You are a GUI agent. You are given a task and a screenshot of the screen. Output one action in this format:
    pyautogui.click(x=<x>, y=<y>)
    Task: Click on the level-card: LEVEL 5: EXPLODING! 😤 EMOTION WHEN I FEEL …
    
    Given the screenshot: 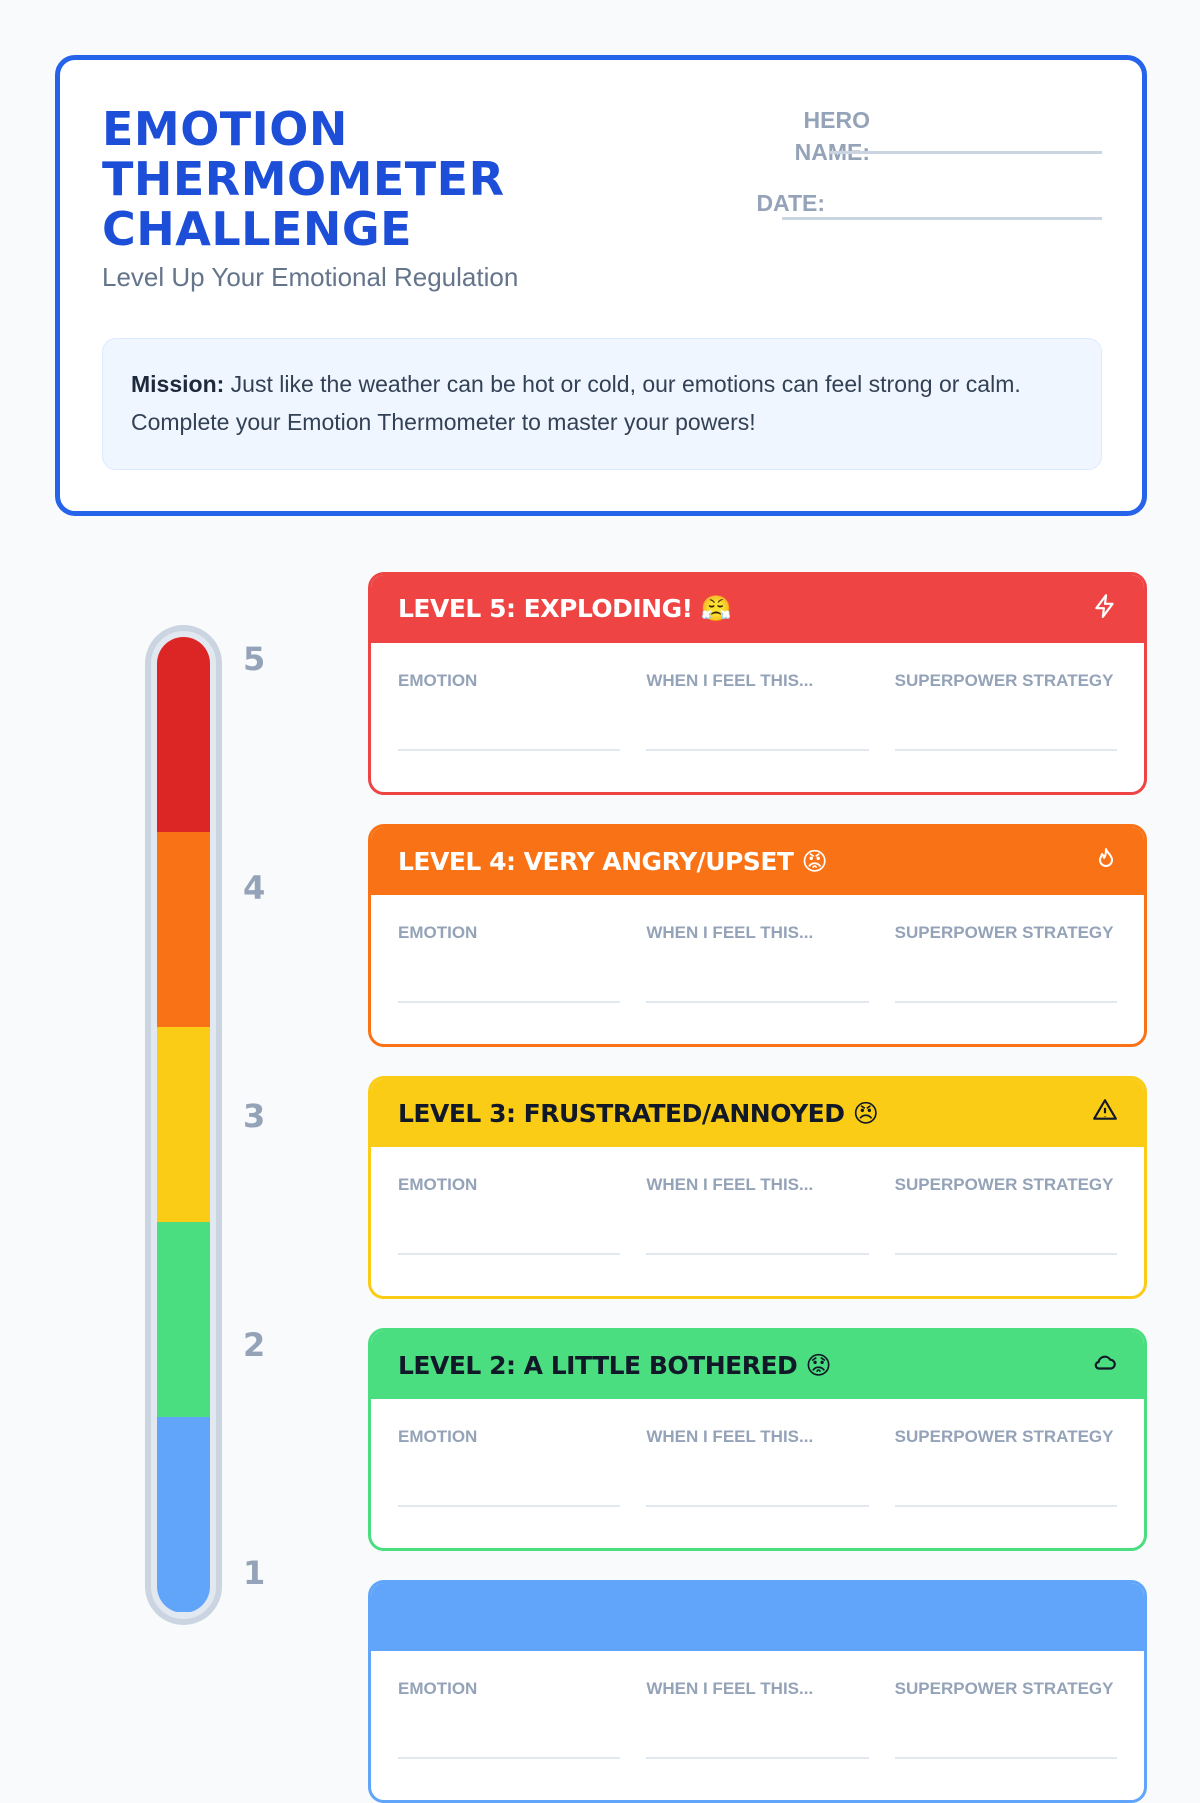 What is the action you would take?
    pyautogui.click(x=757, y=683)
    